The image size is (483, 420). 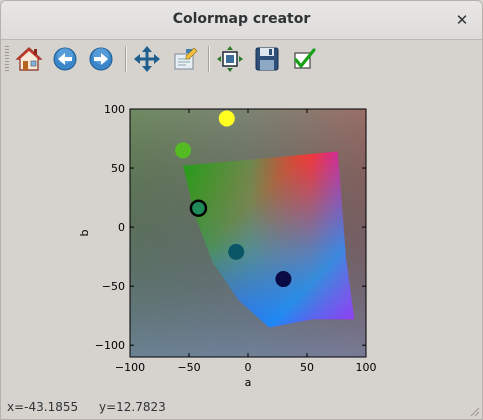 I want to click on forward-button, so click(x=101, y=59).